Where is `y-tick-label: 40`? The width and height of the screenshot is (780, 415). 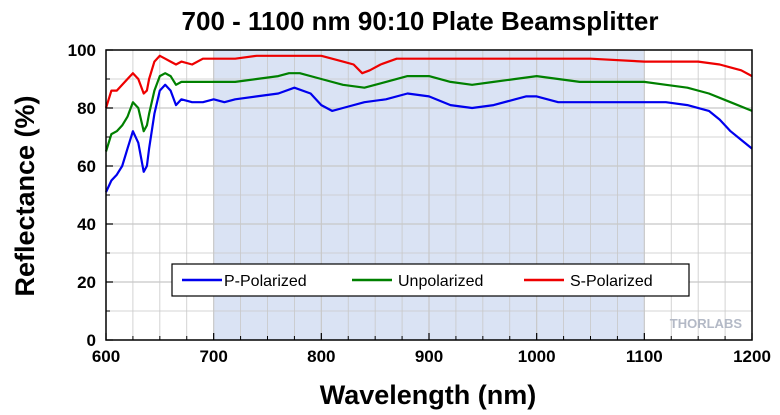
y-tick-label: 40 is located at coordinates (86, 224).